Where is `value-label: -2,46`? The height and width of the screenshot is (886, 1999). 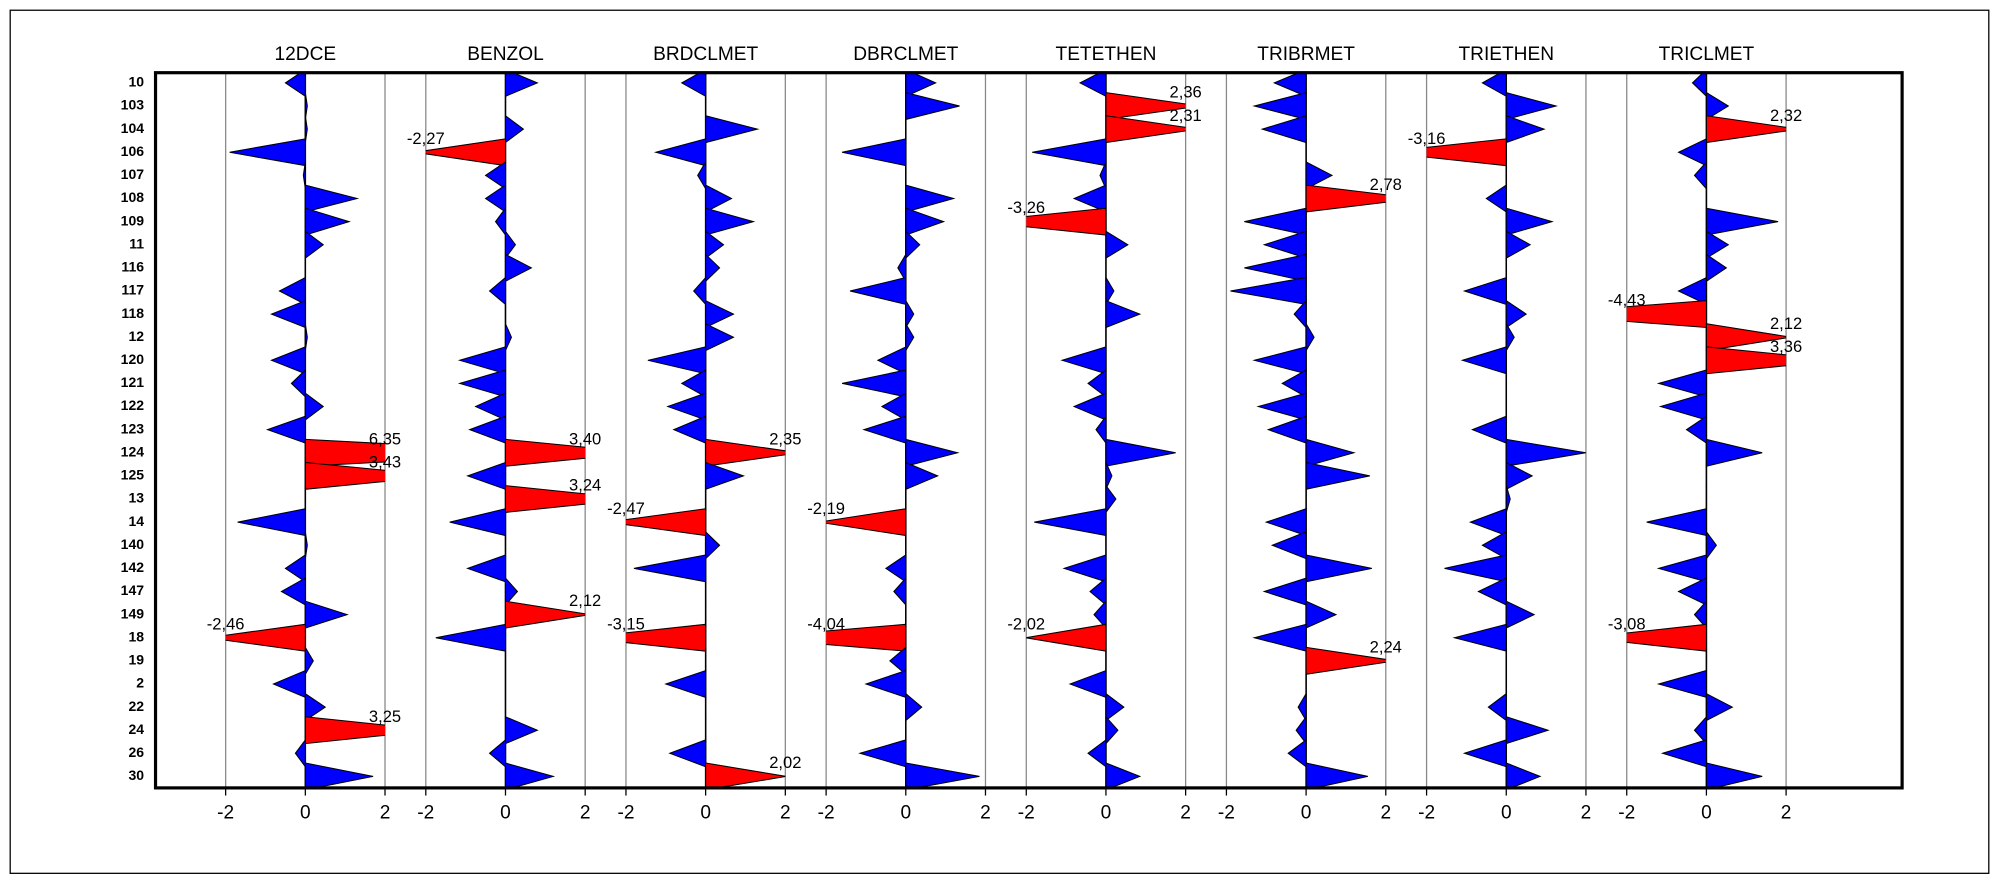 value-label: -2,46 is located at coordinates (226, 623).